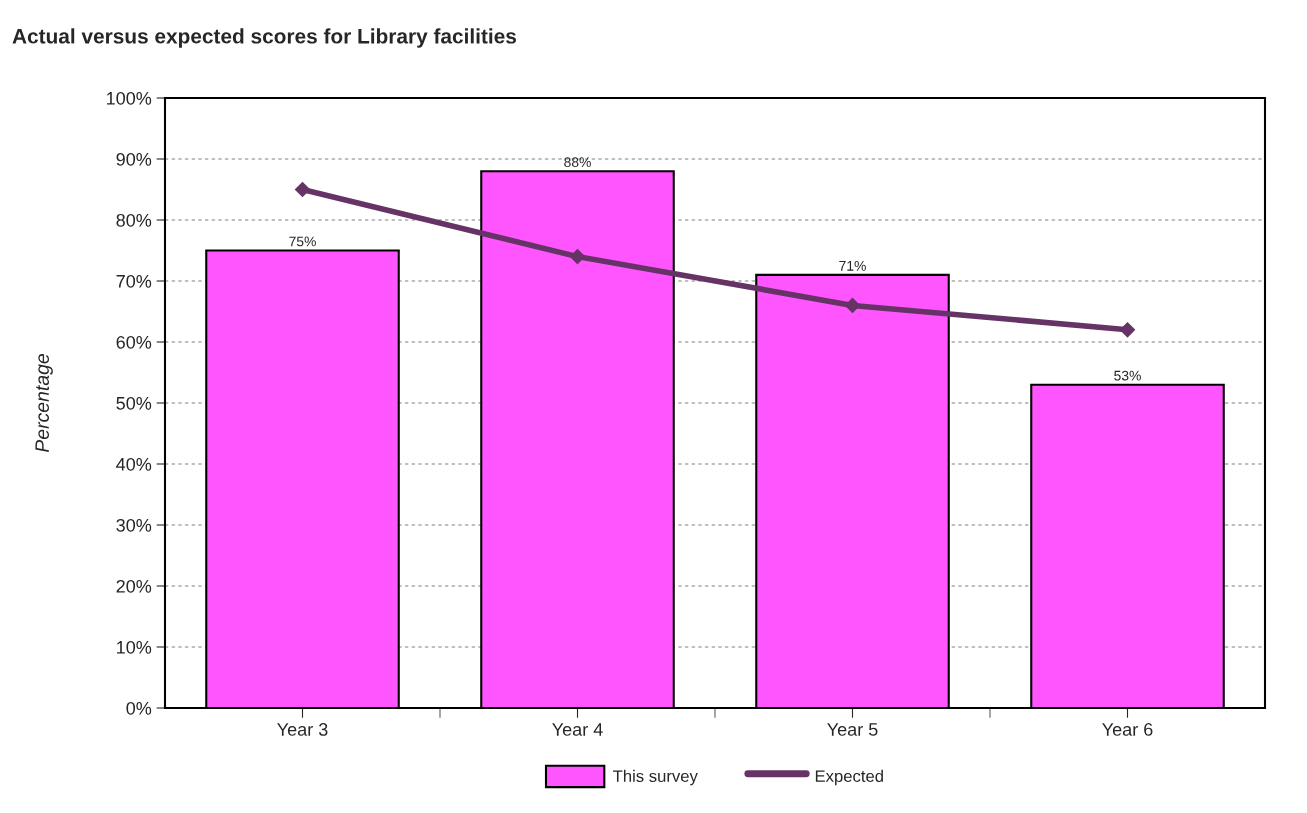 Image resolution: width=1307 pixels, height=813 pixels. What do you see at coordinates (302, 729) in the screenshot?
I see `x-tick-label: Year 3` at bounding box center [302, 729].